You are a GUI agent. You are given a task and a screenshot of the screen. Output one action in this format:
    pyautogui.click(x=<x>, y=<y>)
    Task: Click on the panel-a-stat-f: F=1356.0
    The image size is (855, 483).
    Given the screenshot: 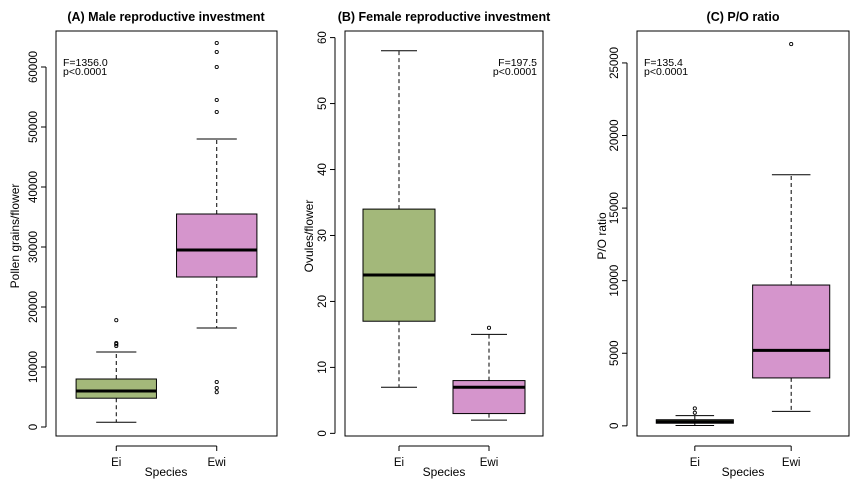 What is the action you would take?
    pyautogui.click(x=85, y=63)
    